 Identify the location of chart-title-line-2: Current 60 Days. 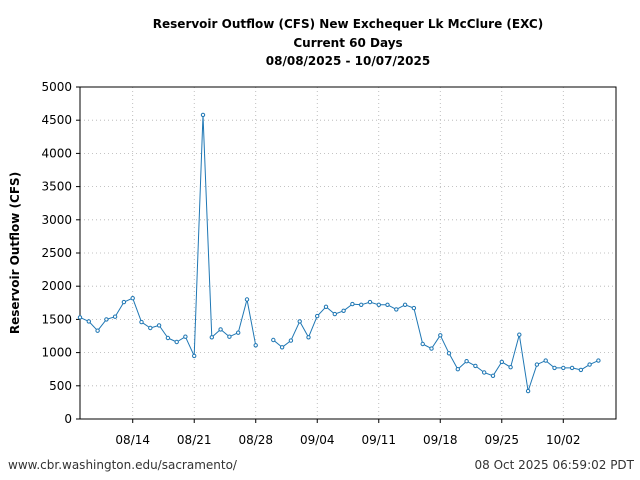
(347, 43).